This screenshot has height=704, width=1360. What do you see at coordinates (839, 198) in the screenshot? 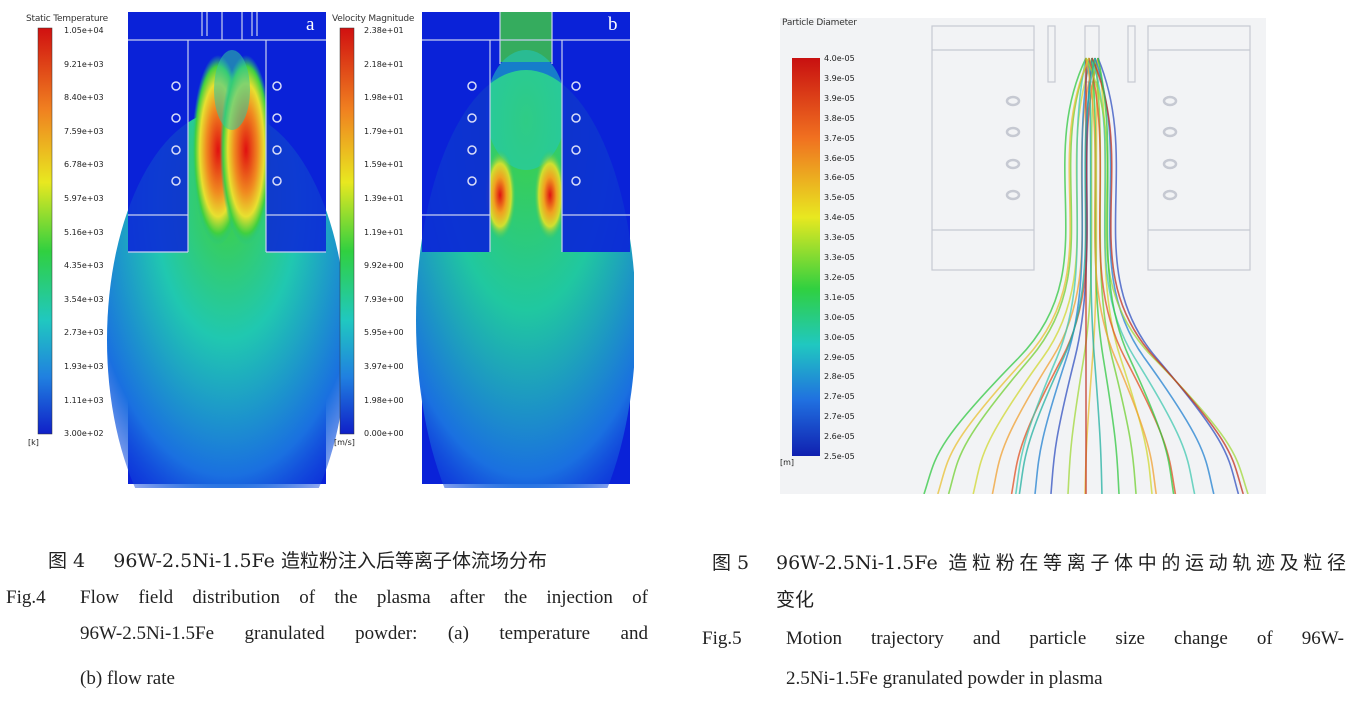
I see `diameter-tick-label: 3.5e-05` at bounding box center [839, 198].